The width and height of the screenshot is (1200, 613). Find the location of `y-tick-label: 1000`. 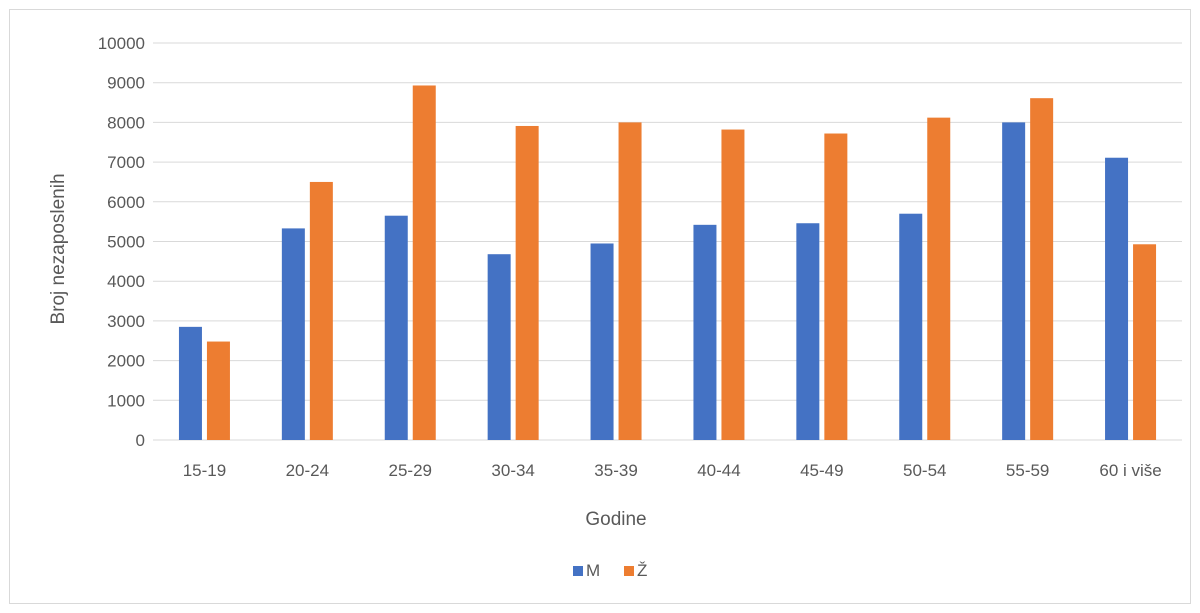

y-tick-label: 1000 is located at coordinates (126, 400).